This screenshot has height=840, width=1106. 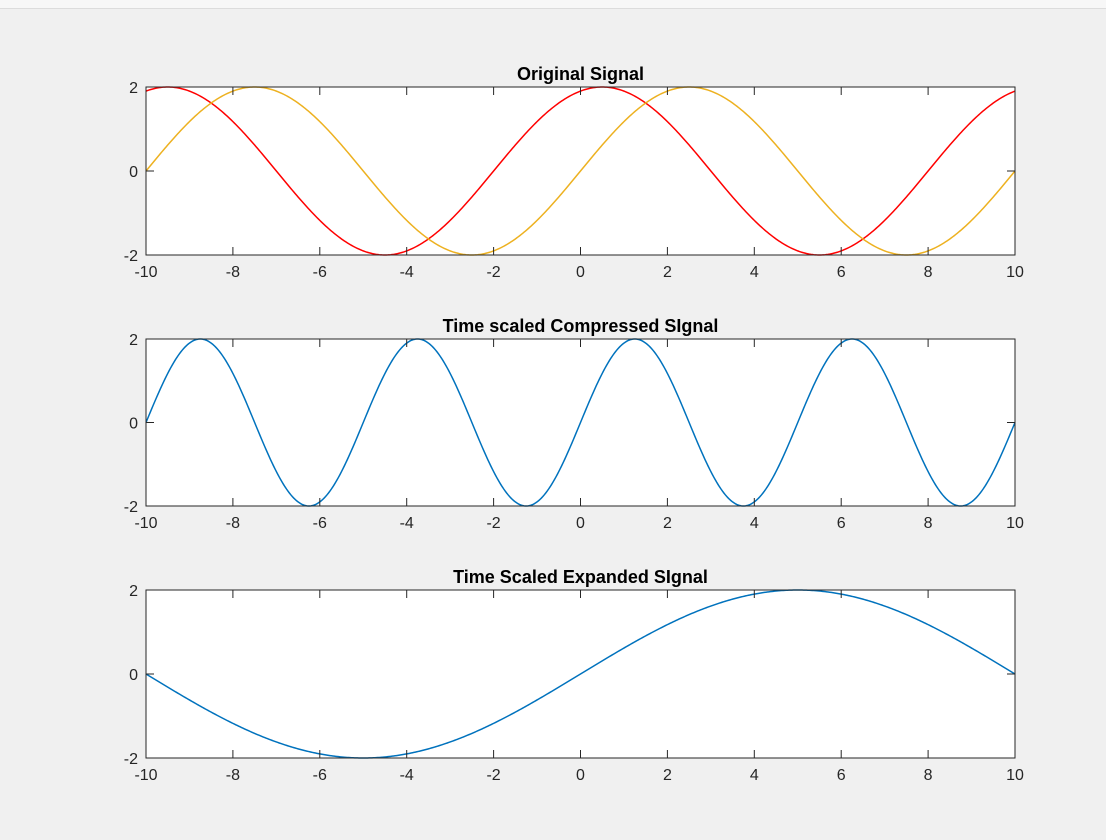 I want to click on subplot-title: Time scaled Compressed SIgnal, so click(x=581, y=326).